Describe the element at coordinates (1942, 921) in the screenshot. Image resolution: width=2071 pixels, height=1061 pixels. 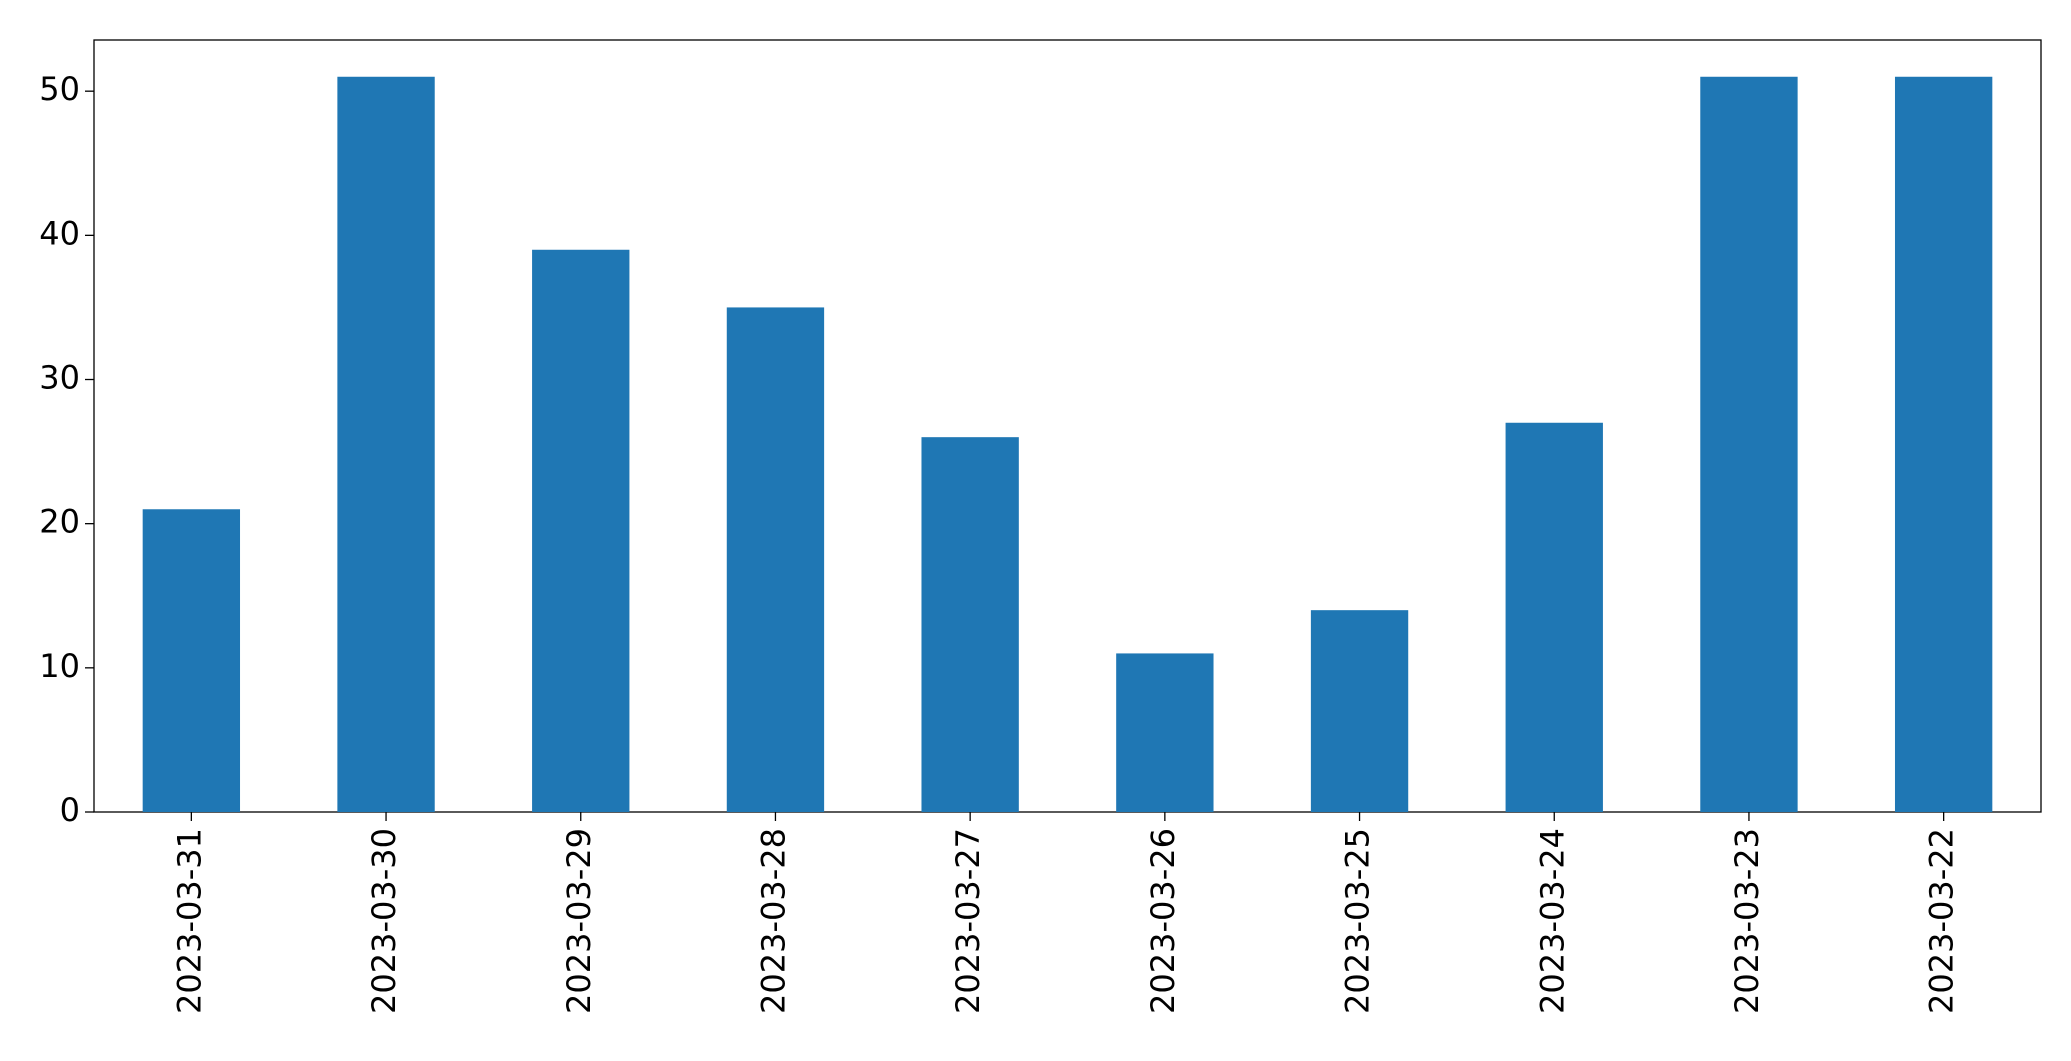
I see `x-tick-label: 2023-03-22` at that location.